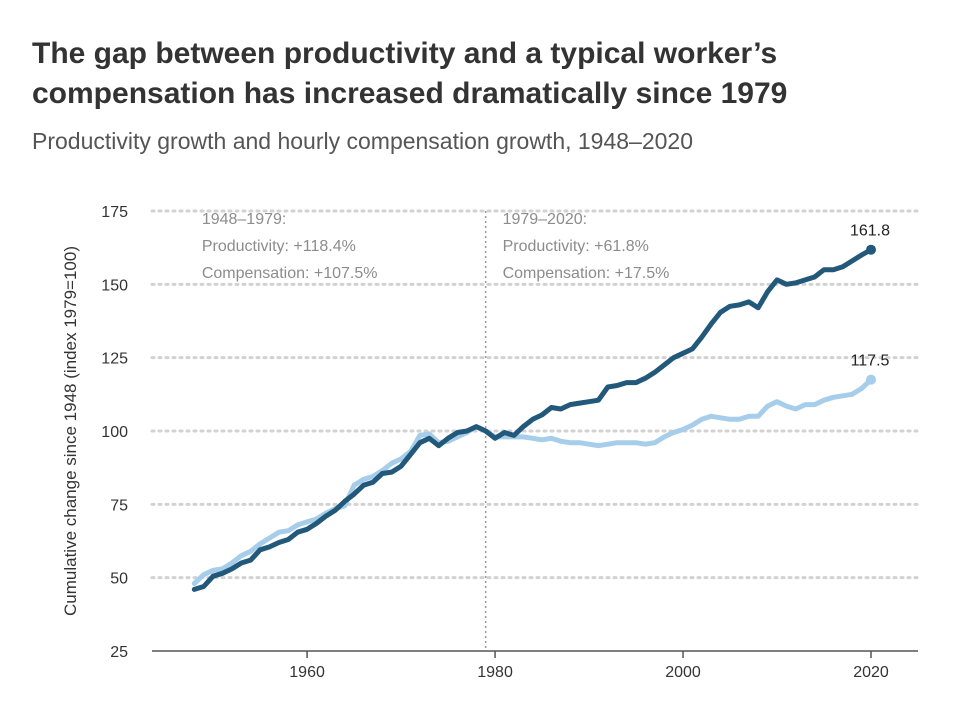 The height and width of the screenshot is (725, 980). Describe the element at coordinates (119, 579) in the screenshot. I see `y-tick-label: 50` at that location.